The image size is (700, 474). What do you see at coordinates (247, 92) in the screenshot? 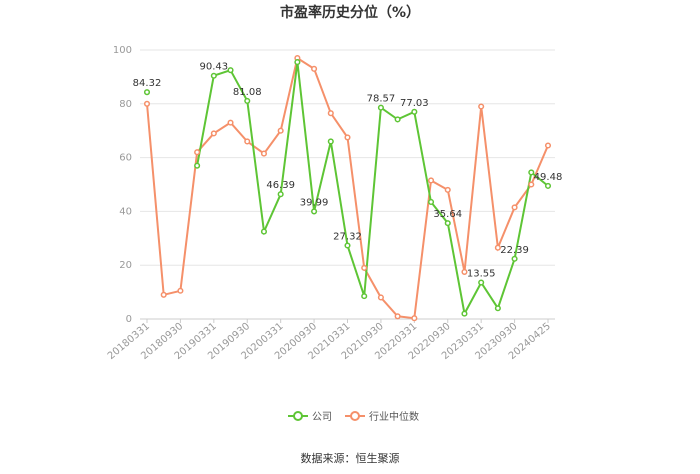
I see `data-label: 81.08` at bounding box center [247, 92].